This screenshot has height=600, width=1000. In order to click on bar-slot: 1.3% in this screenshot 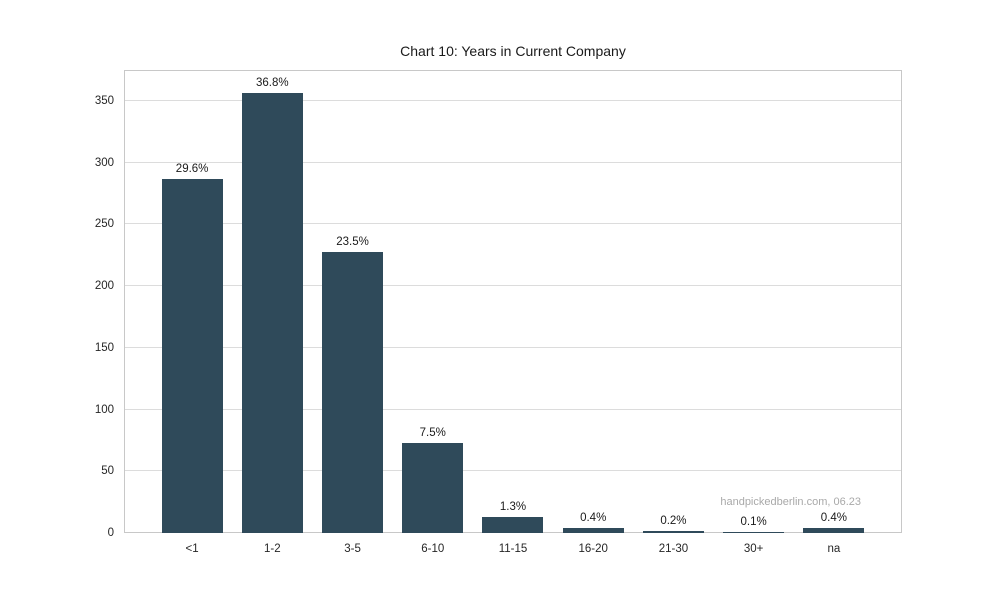, I will do `click(513, 301)`.